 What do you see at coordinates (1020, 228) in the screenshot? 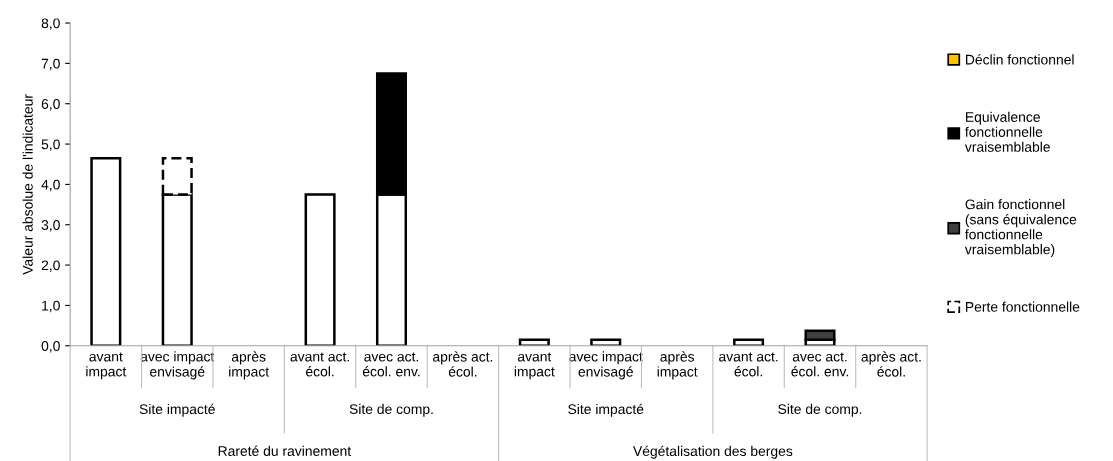
I see `legend-label: Gain fonctionnel (sans équivalence fonctionnelle vraisemblable)` at bounding box center [1020, 228].